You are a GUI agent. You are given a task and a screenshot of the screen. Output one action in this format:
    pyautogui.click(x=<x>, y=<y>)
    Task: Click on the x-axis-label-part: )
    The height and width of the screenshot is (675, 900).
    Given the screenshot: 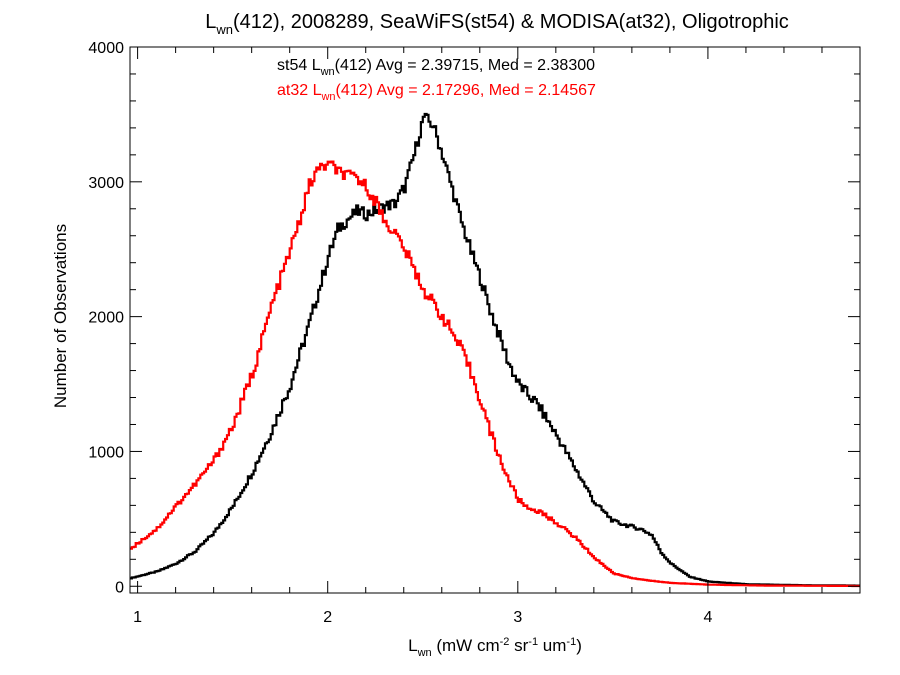 What is the action you would take?
    pyautogui.click(x=579, y=645)
    